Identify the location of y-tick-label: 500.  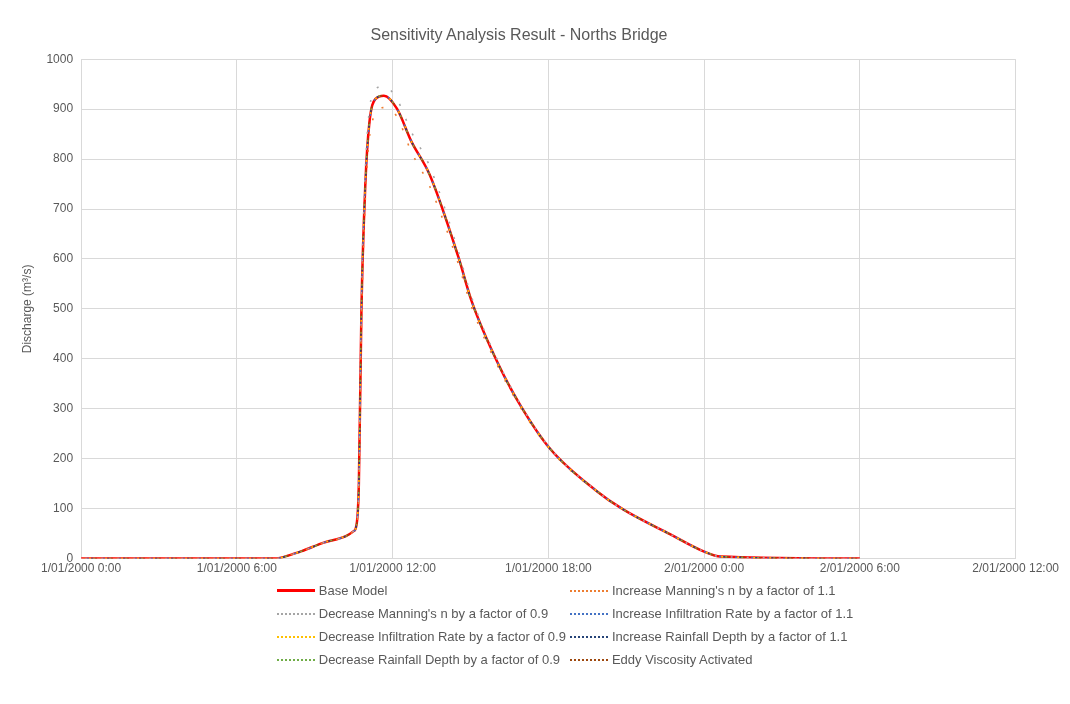
(63, 308).